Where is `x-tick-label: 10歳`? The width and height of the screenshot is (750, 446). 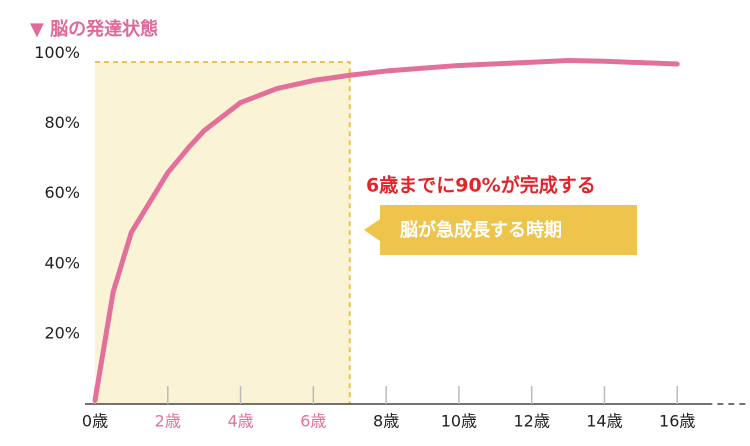 x-tick-label: 10歳 is located at coordinates (459, 421).